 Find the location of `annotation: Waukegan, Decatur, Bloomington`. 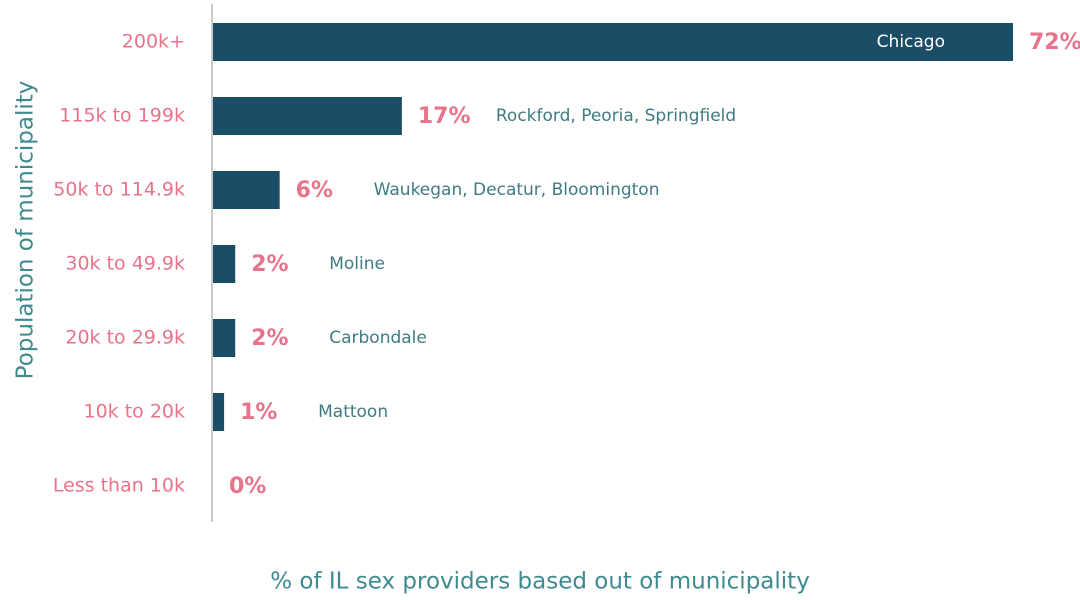

annotation: Waukegan, Decatur, Bloomington is located at coordinates (517, 190).